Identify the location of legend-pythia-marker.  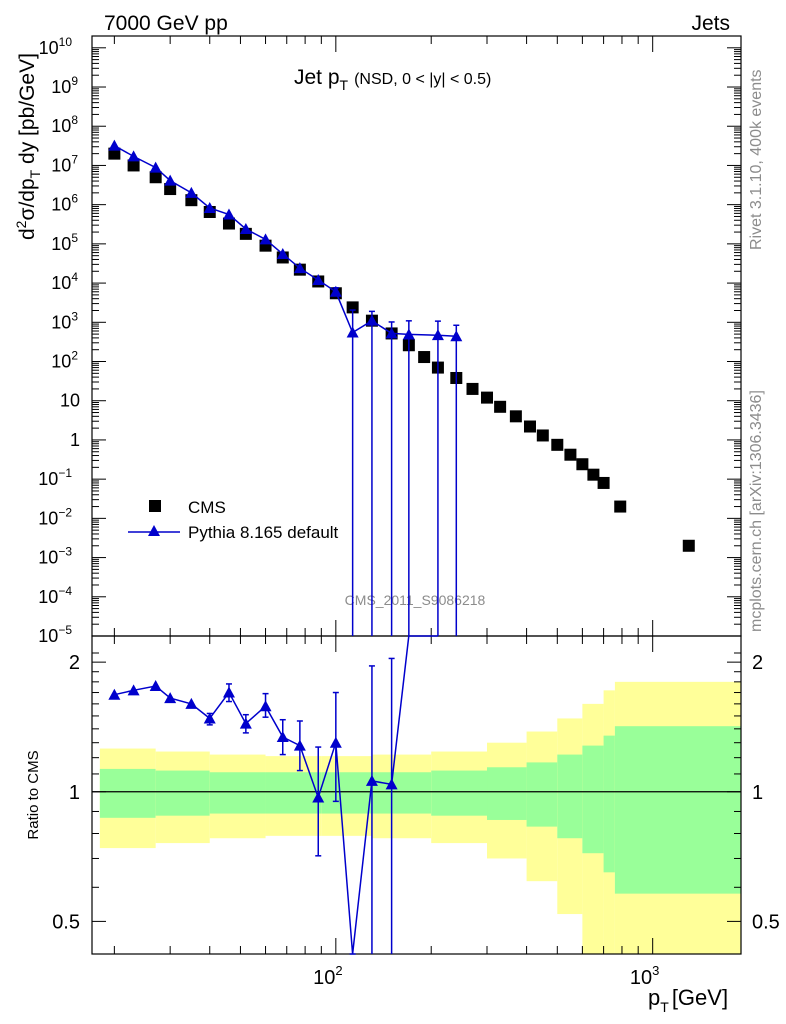
(154, 530).